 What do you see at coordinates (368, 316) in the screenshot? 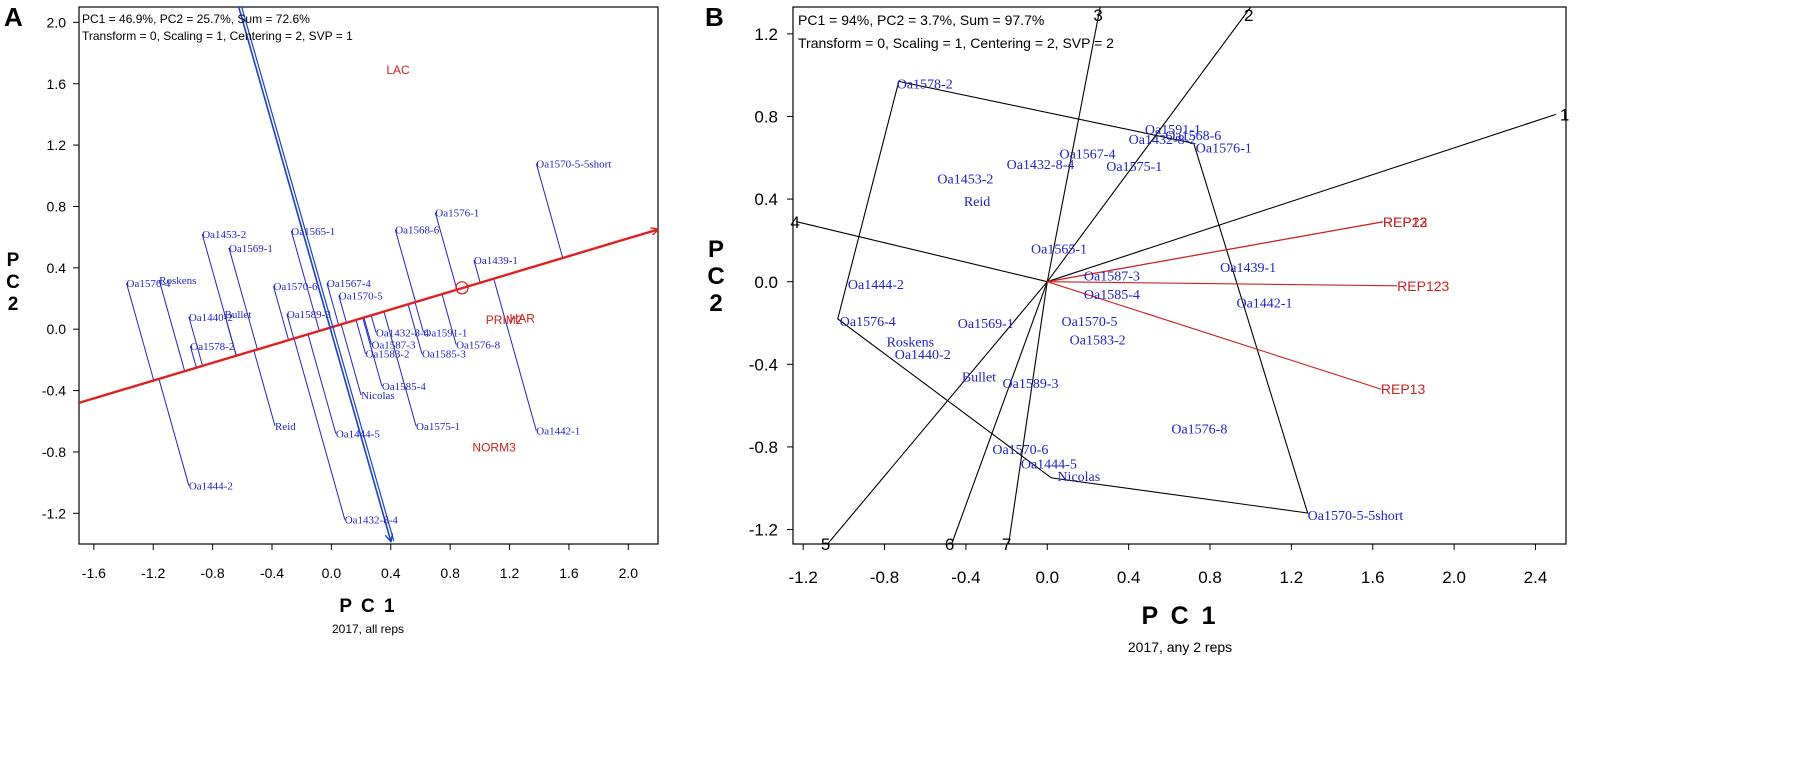
I see `panel-a-average-environment-axis` at bounding box center [368, 316].